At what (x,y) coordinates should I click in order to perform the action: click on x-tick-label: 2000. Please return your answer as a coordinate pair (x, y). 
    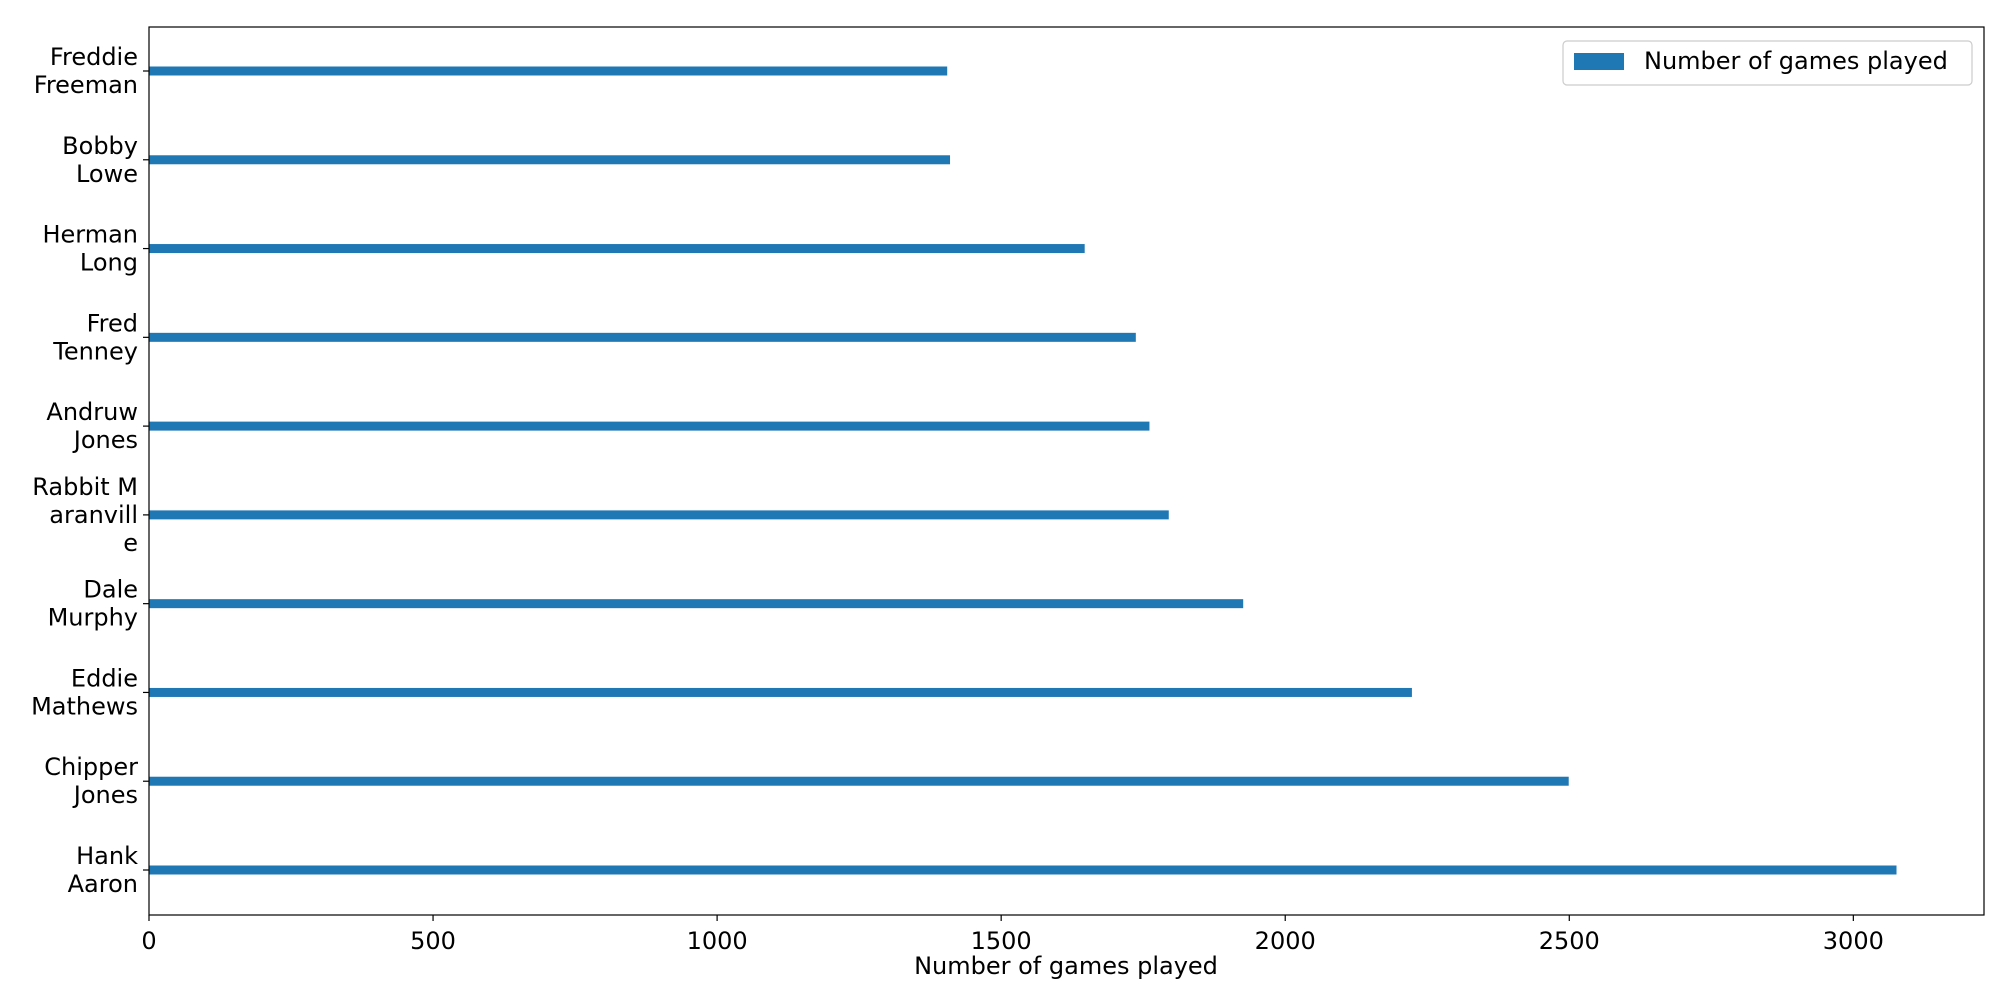
    Looking at the image, I should click on (1285, 941).